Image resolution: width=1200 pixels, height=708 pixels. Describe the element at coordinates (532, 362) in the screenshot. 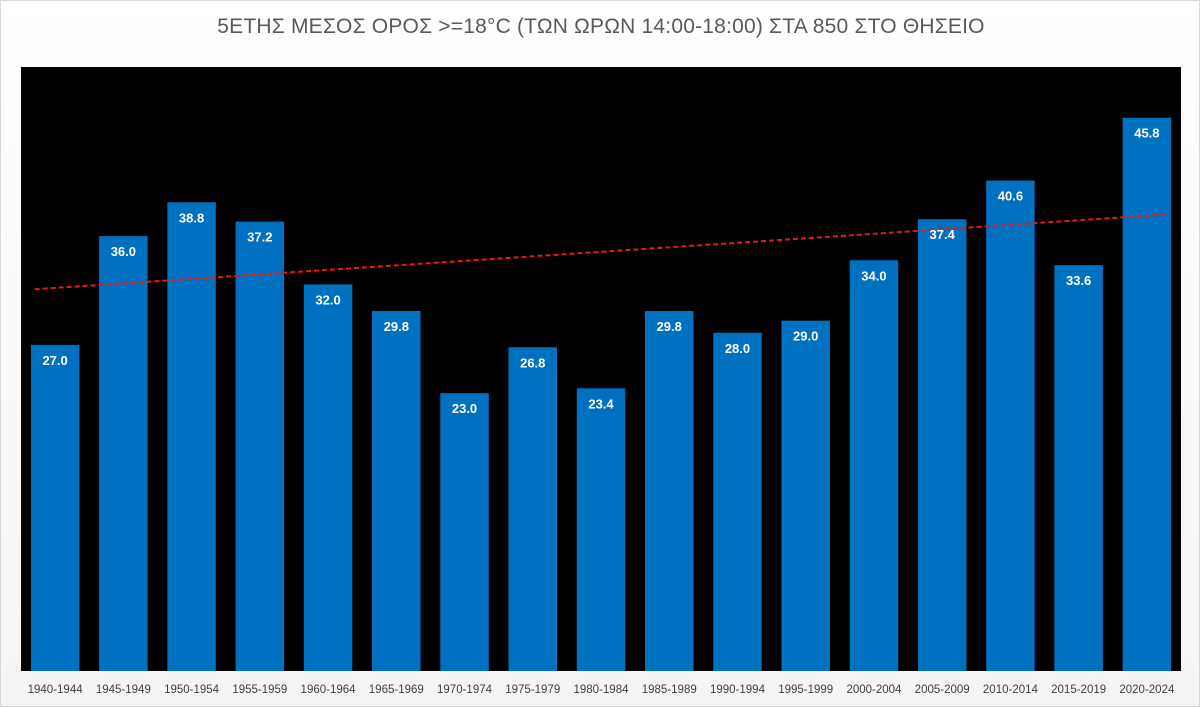

I see `data-label: 26.8` at that location.